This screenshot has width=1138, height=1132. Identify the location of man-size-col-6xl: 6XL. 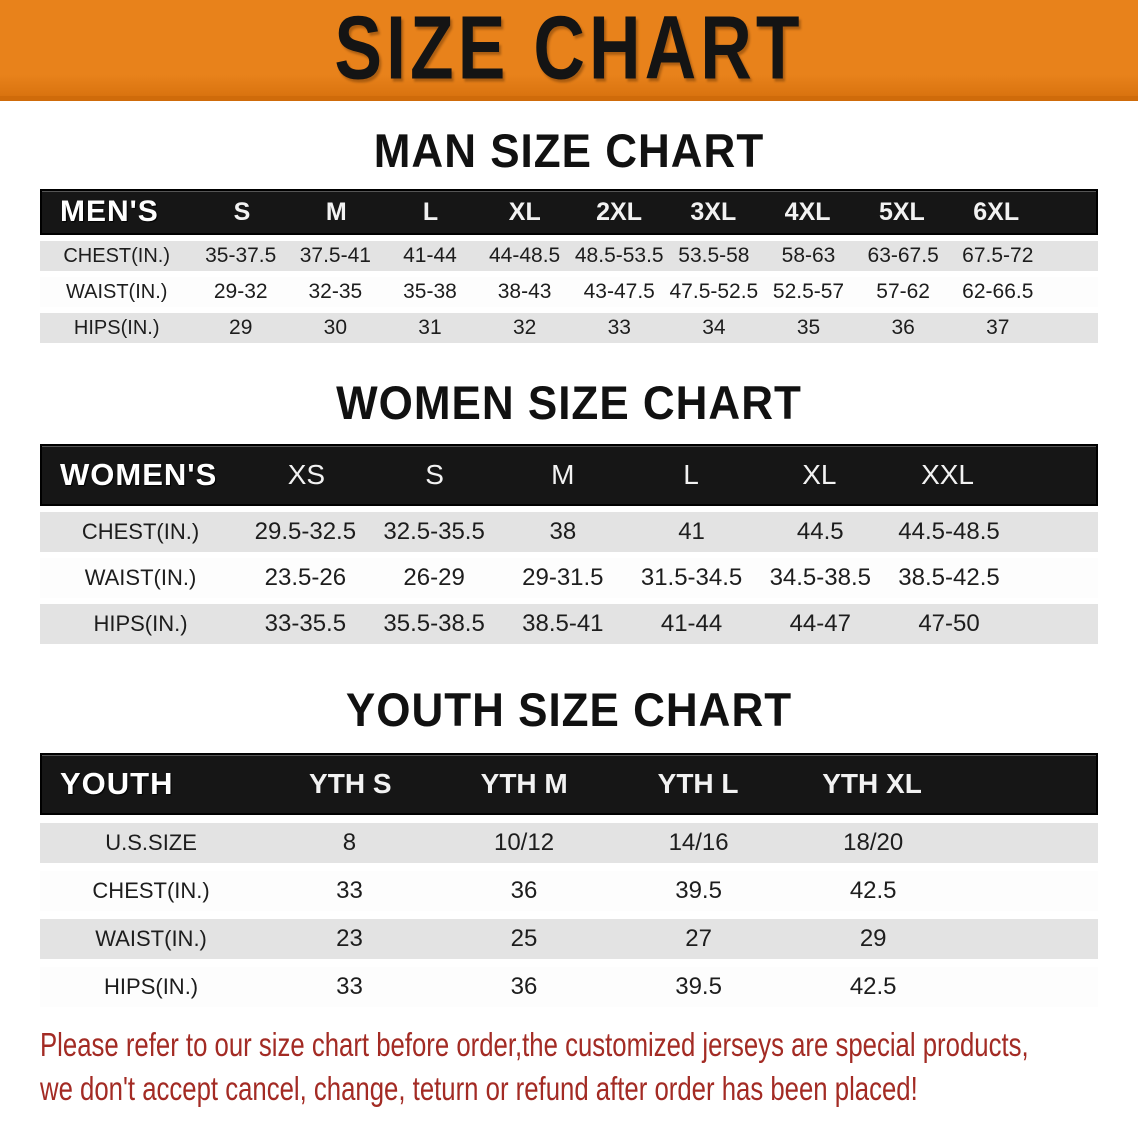
(996, 211).